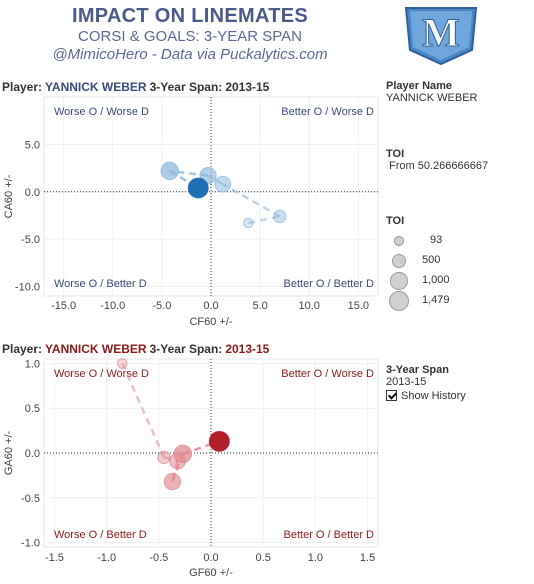  I want to click on corsi-panel-title: Player: YANNICK WEBER 3-Year Span: 2013-15, so click(137, 87).